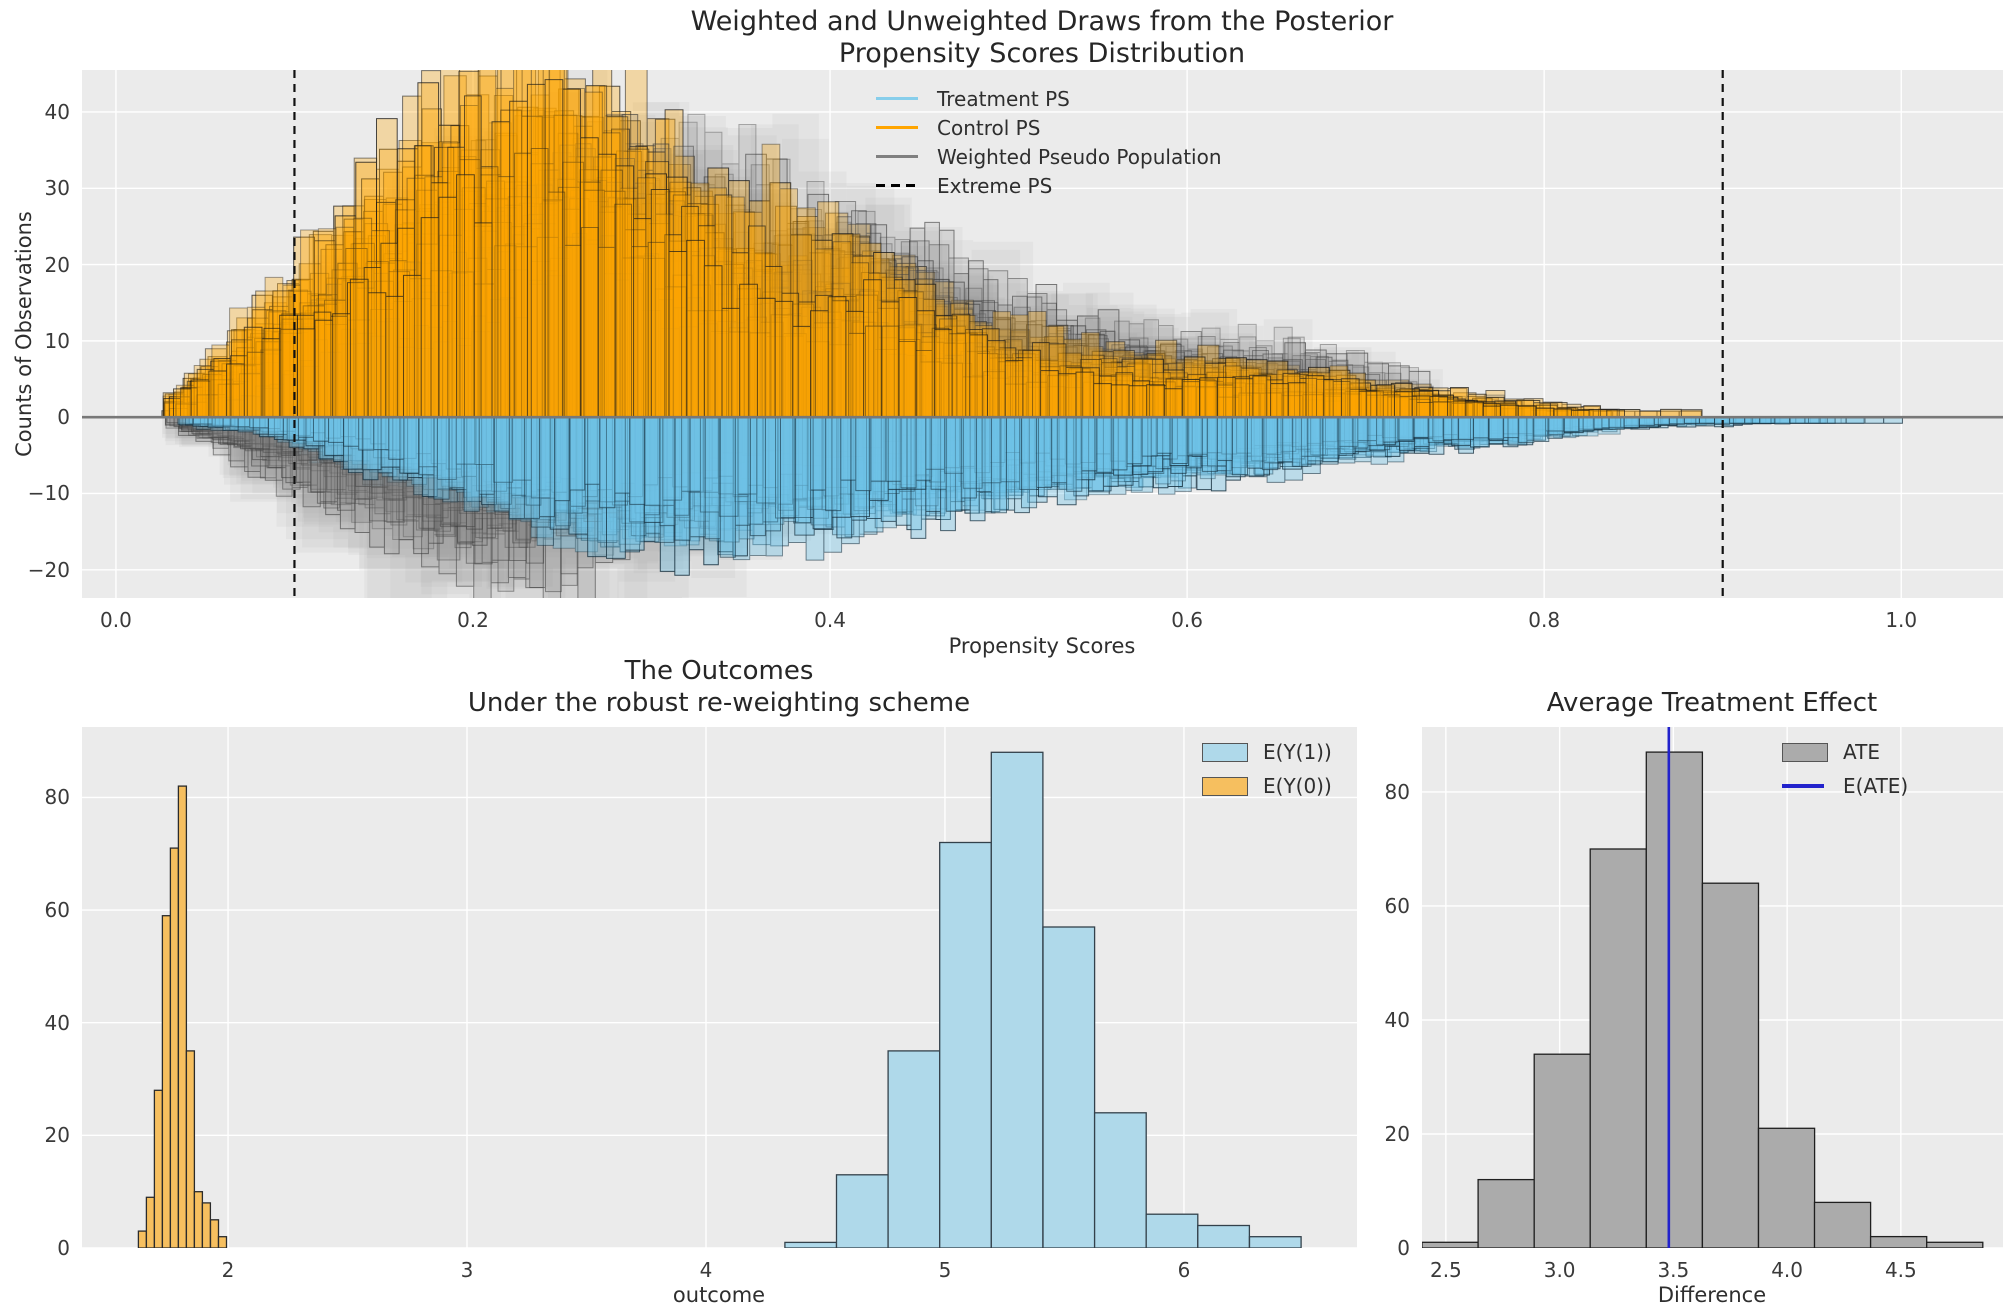  I want to click on legend-label: Extreme PS, so click(995, 185).